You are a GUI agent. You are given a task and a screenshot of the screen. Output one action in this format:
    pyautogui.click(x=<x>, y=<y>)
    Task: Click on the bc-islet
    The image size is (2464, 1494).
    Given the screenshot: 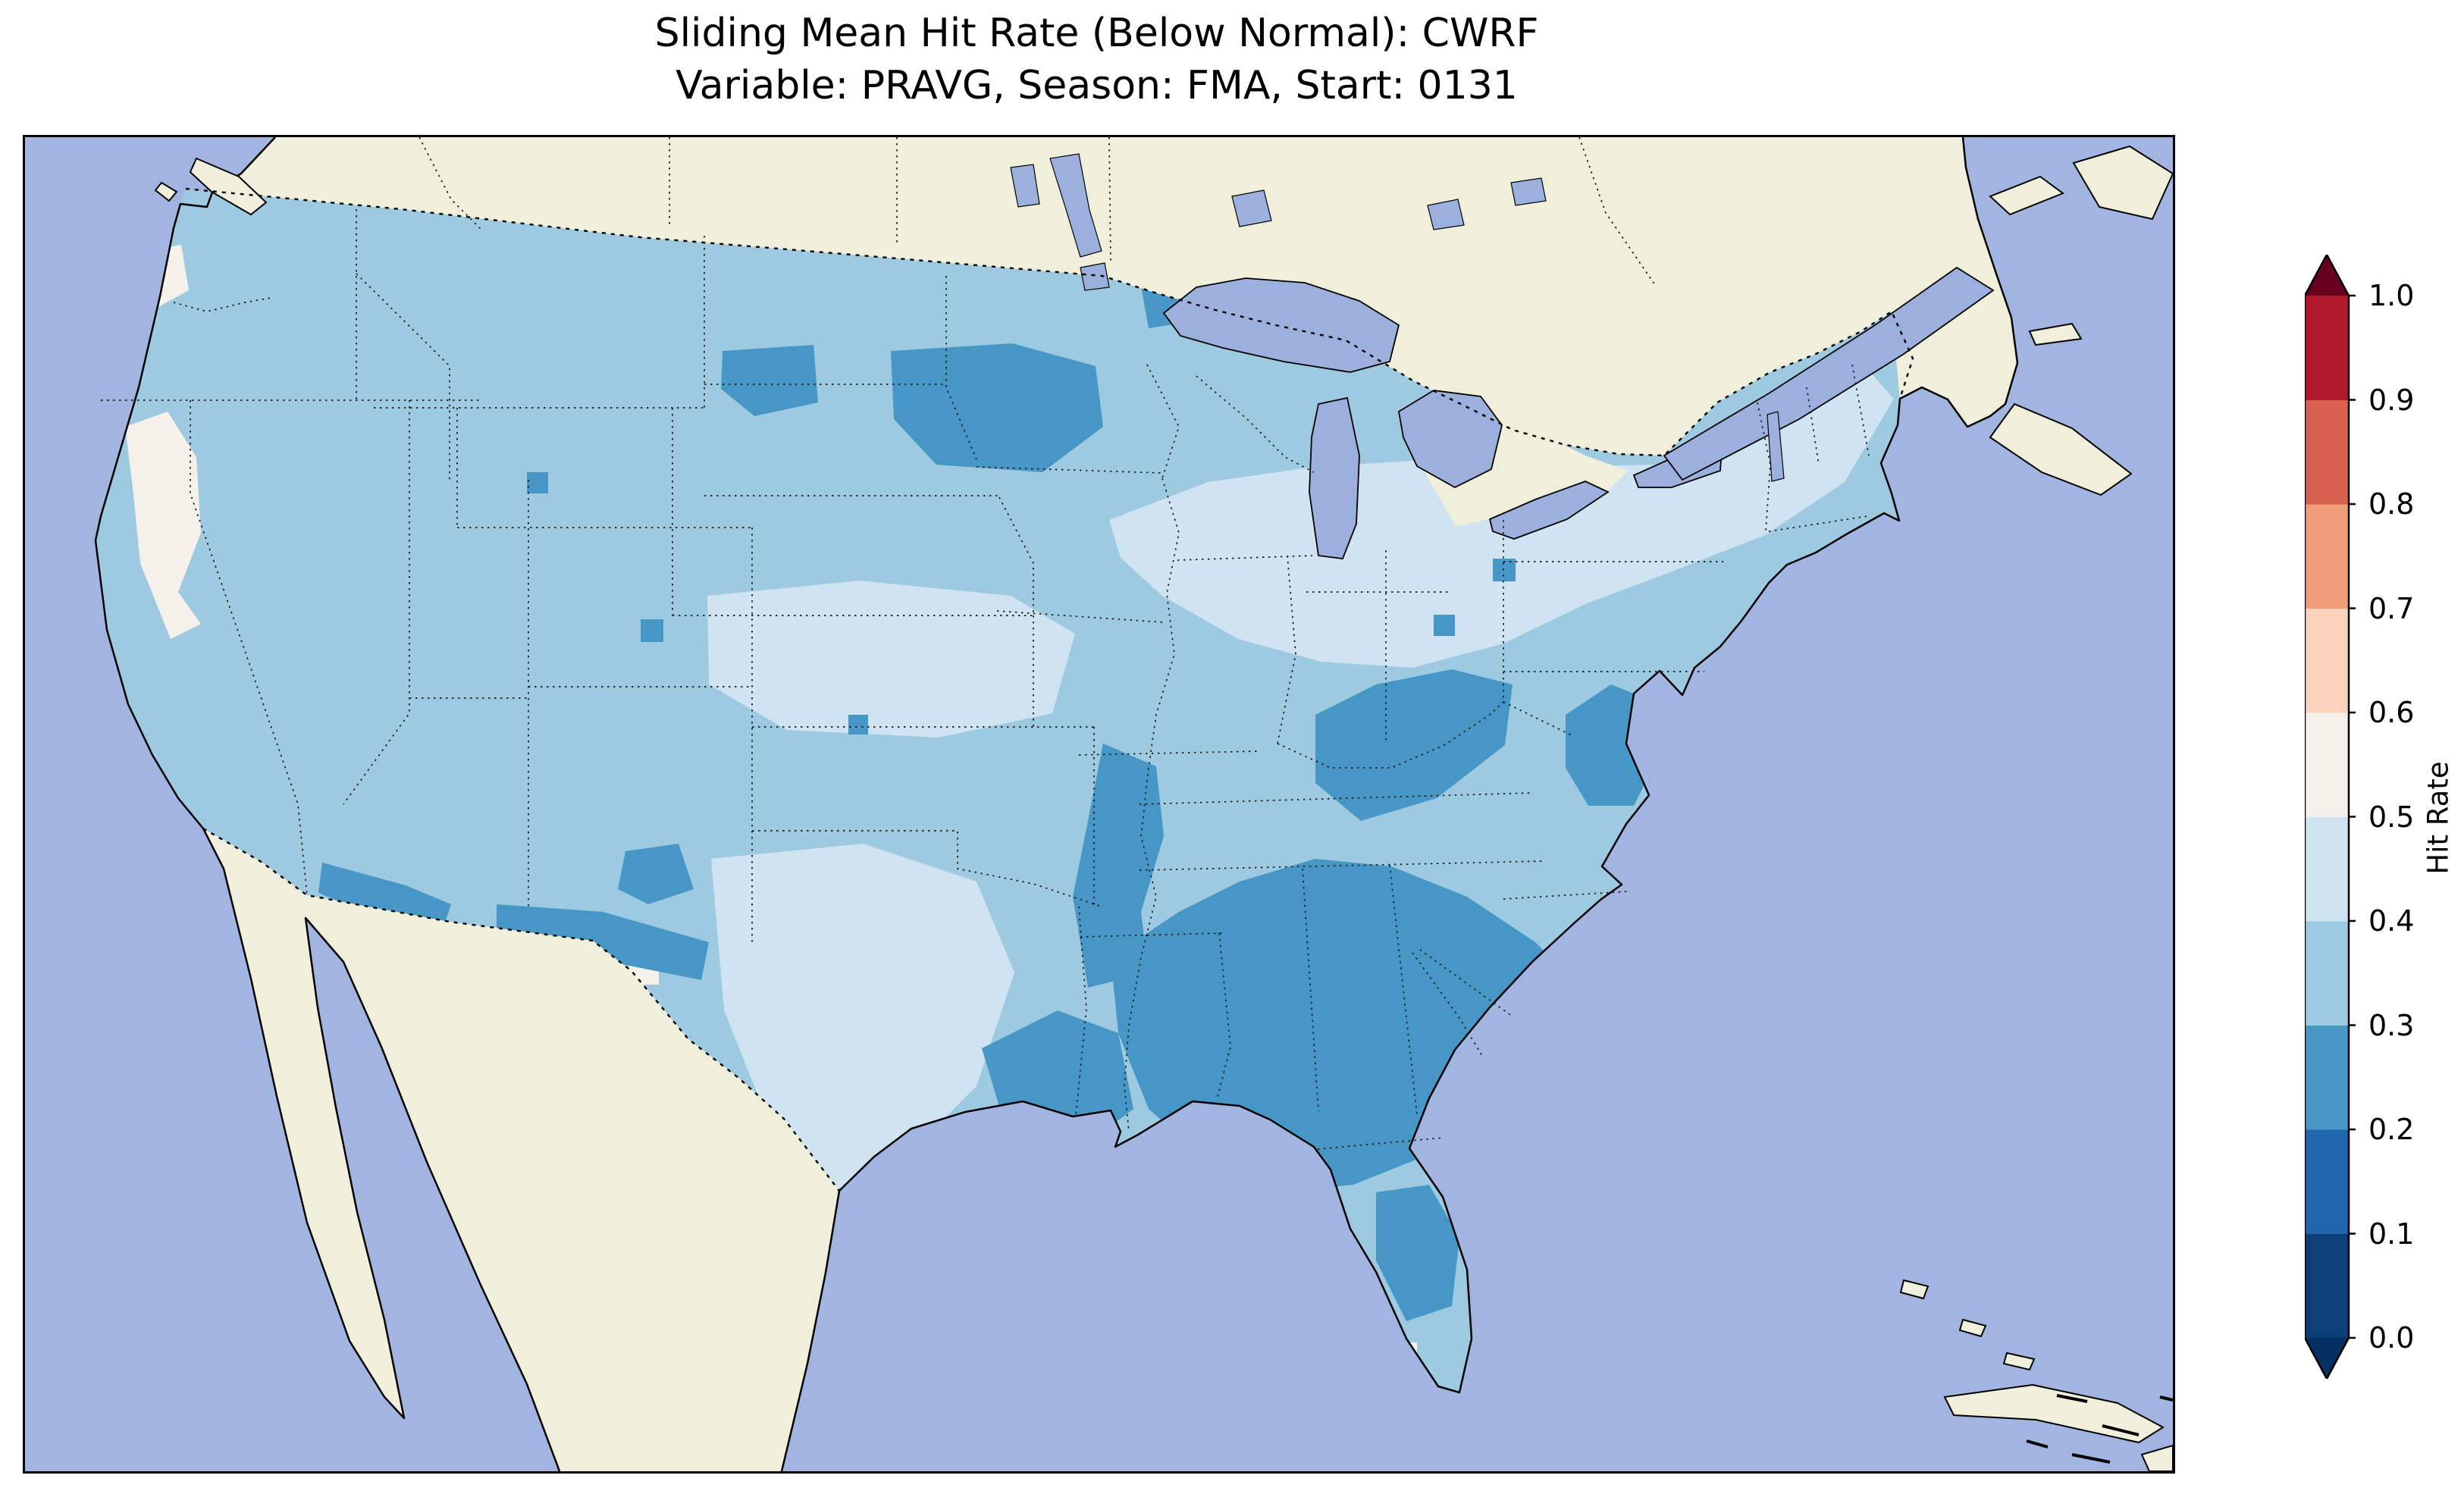 What is the action you would take?
    pyautogui.click(x=166, y=191)
    